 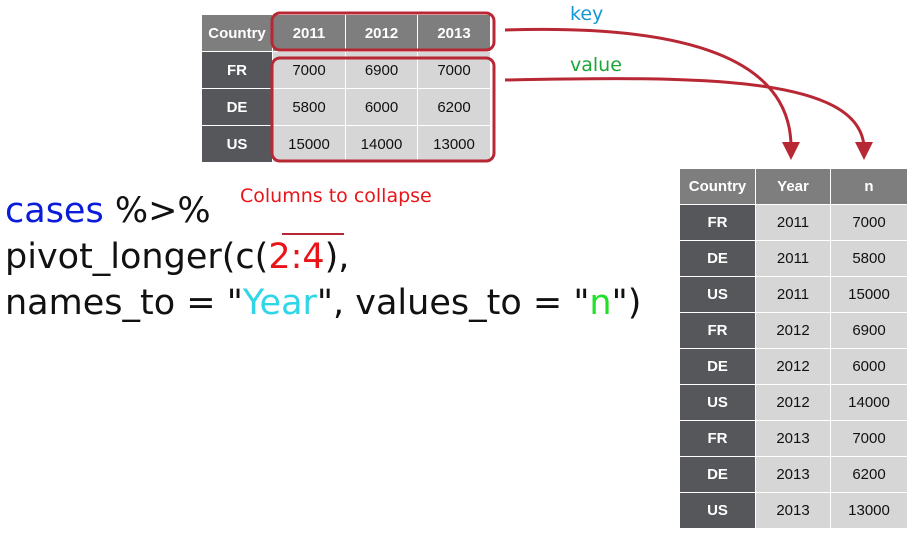 I want to click on long-header-year: Year, so click(x=793, y=187).